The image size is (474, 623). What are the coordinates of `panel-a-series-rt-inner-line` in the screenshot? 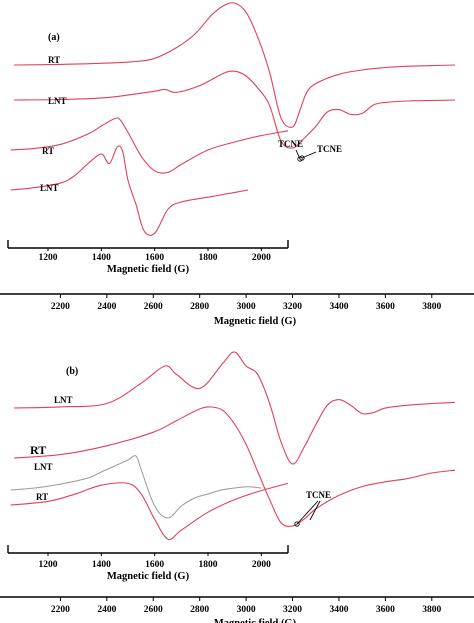 It's located at (149, 145).